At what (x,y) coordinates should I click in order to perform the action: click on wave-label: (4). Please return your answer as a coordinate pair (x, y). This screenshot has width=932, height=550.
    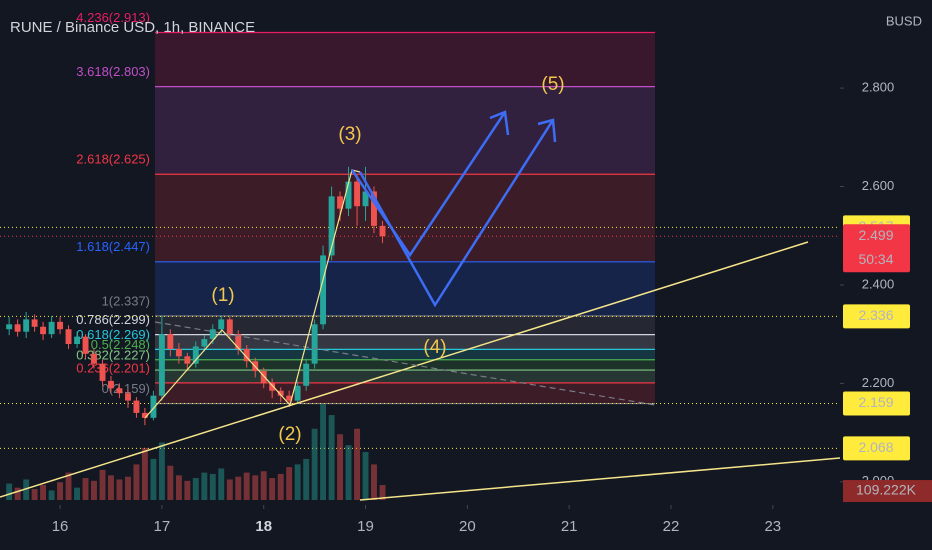
    Looking at the image, I should click on (434, 347).